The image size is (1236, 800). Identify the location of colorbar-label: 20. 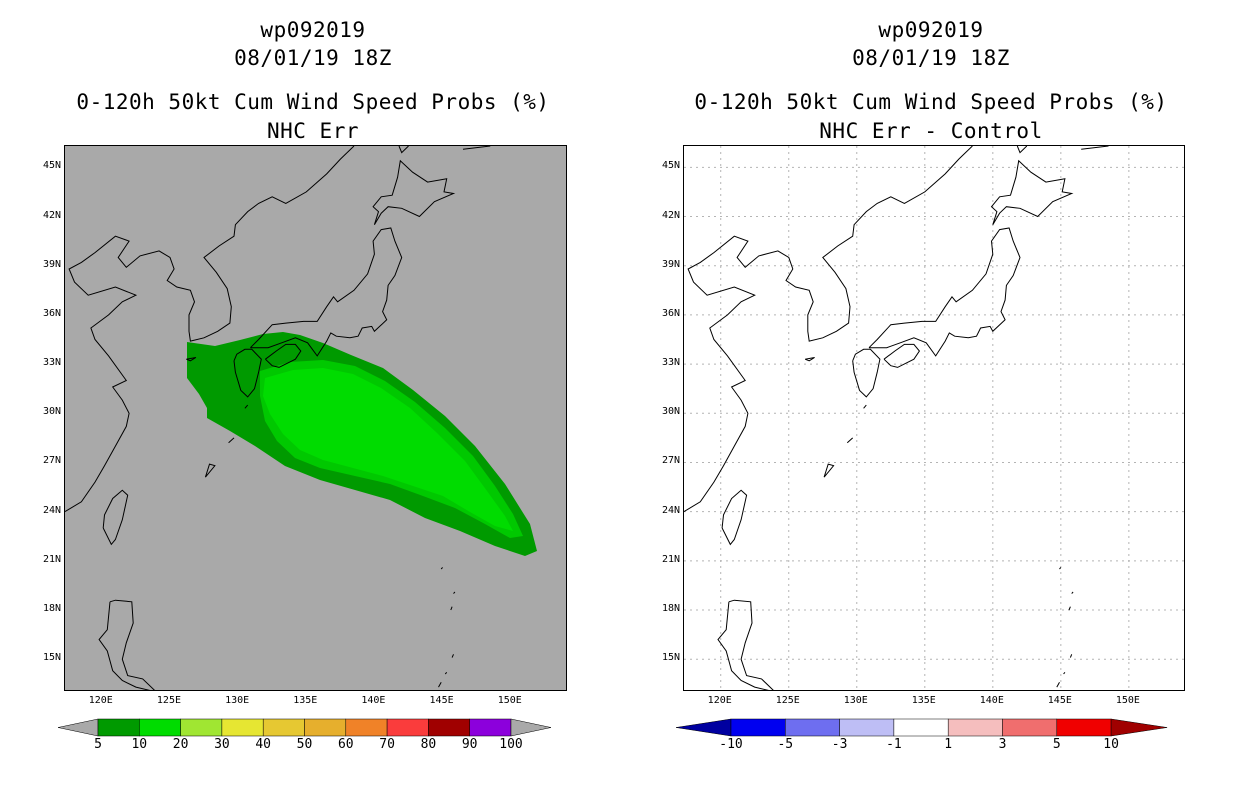
(180, 744).